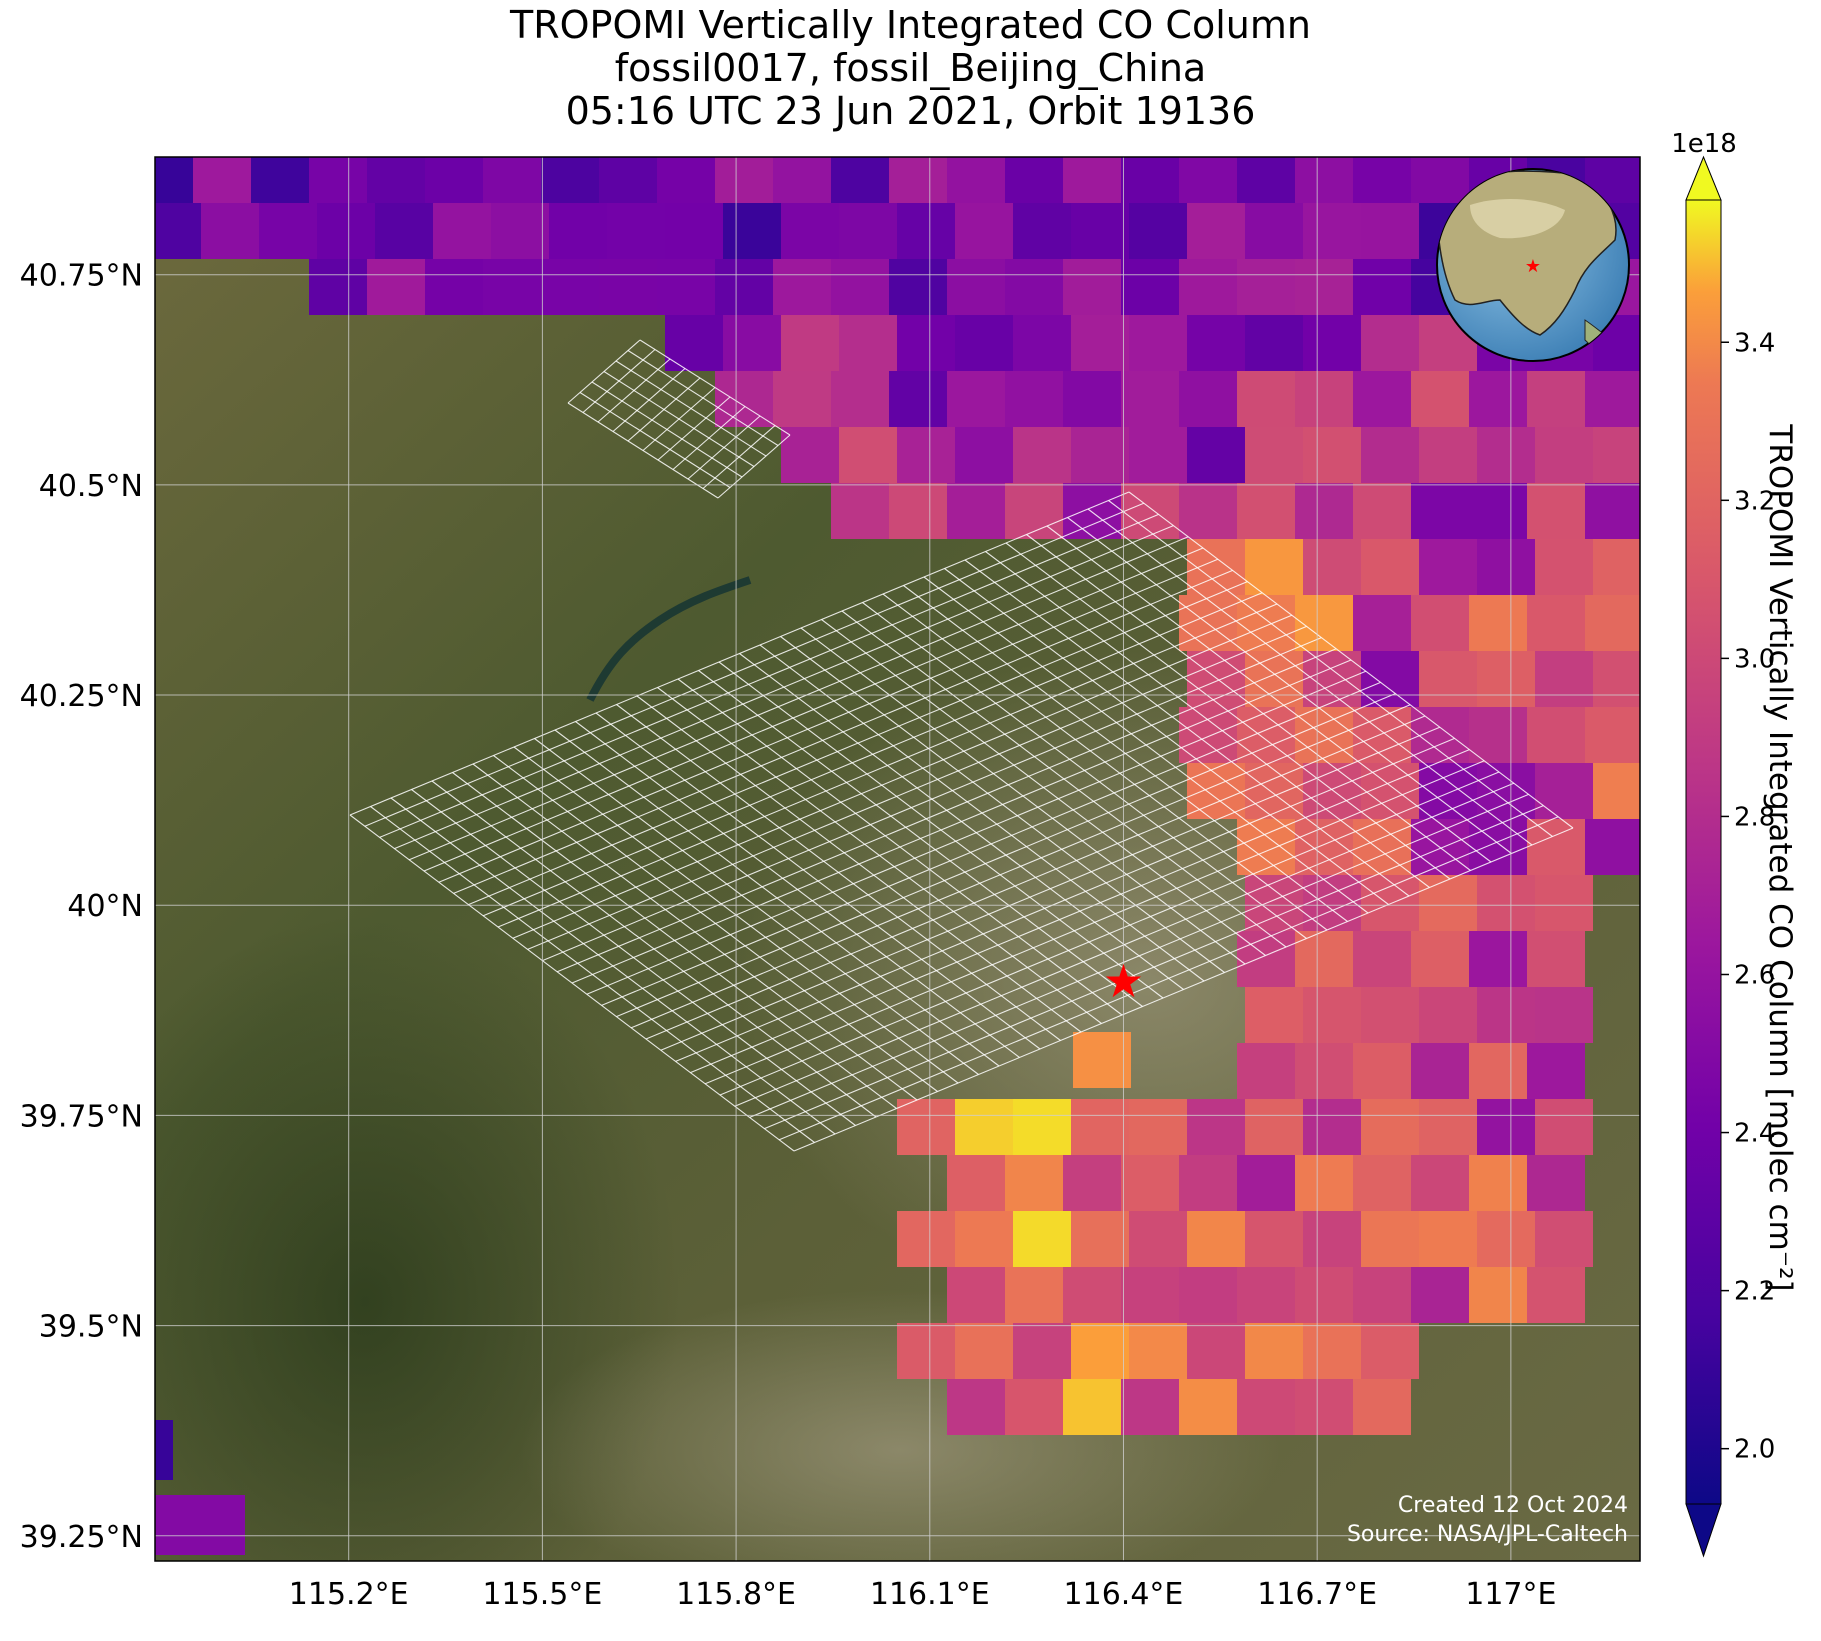 This screenshot has height=1641, width=1821. Describe the element at coordinates (1754, 975) in the screenshot. I see `colorbar-tick-label: 2.6` at that location.